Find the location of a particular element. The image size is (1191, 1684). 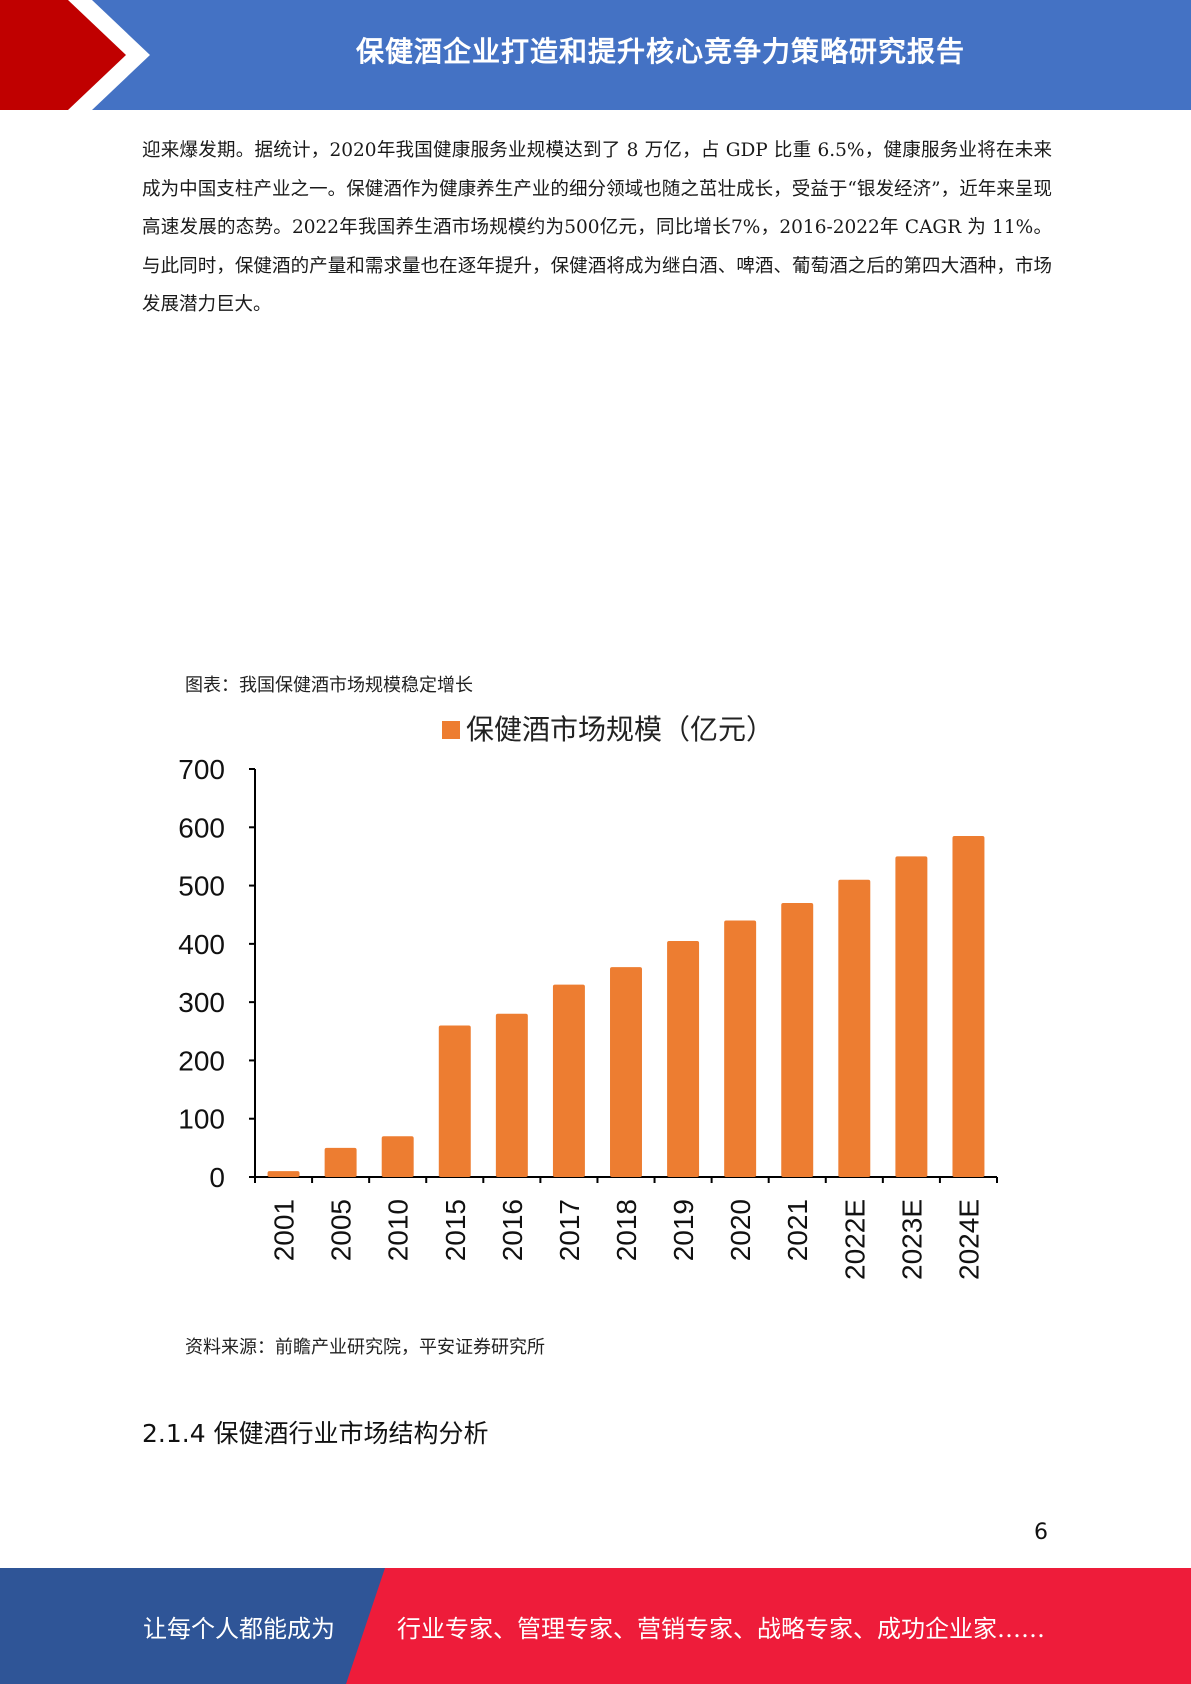

x-tick-label: 2015 is located at coordinates (455, 1230).